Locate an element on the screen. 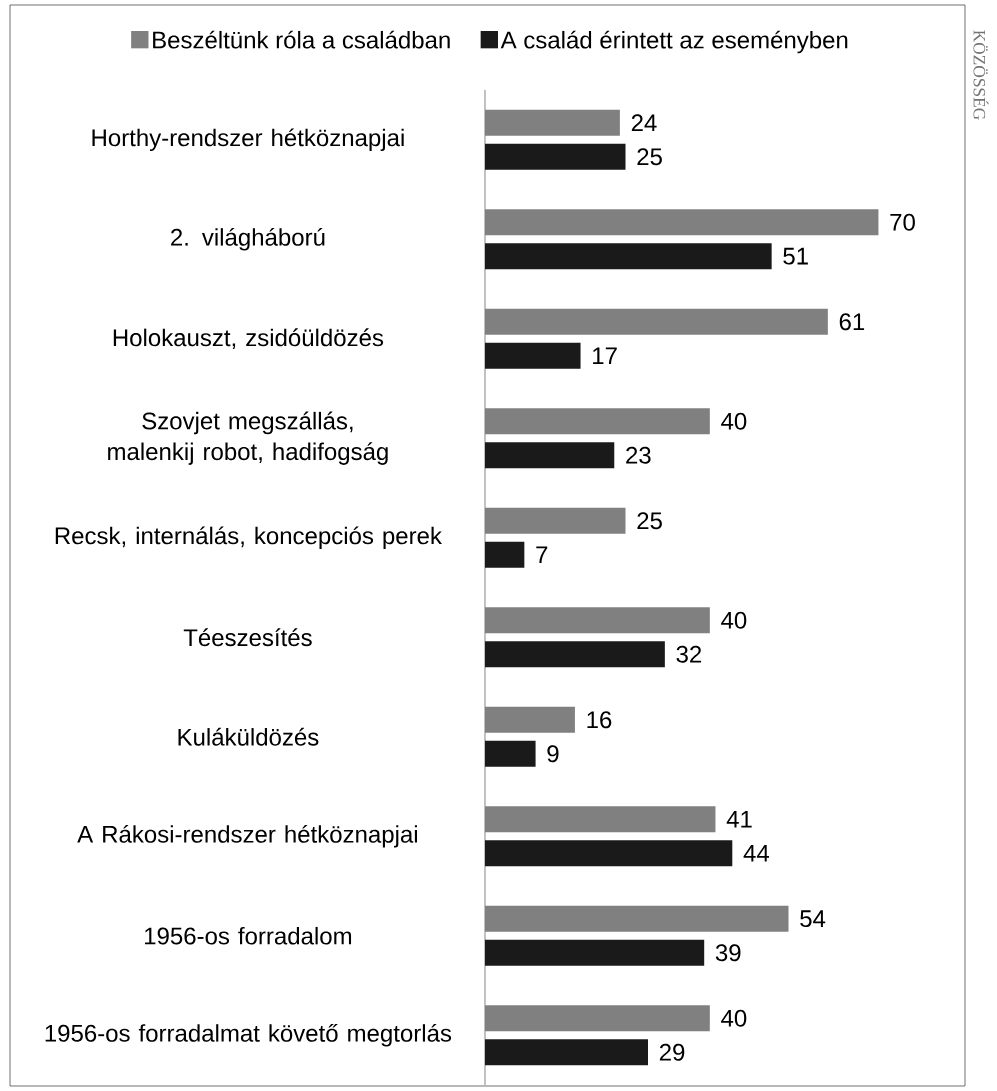 Image resolution: width=997 pixels, height=1091 pixels. y-tick-label: 2. világháború is located at coordinates (248, 239).